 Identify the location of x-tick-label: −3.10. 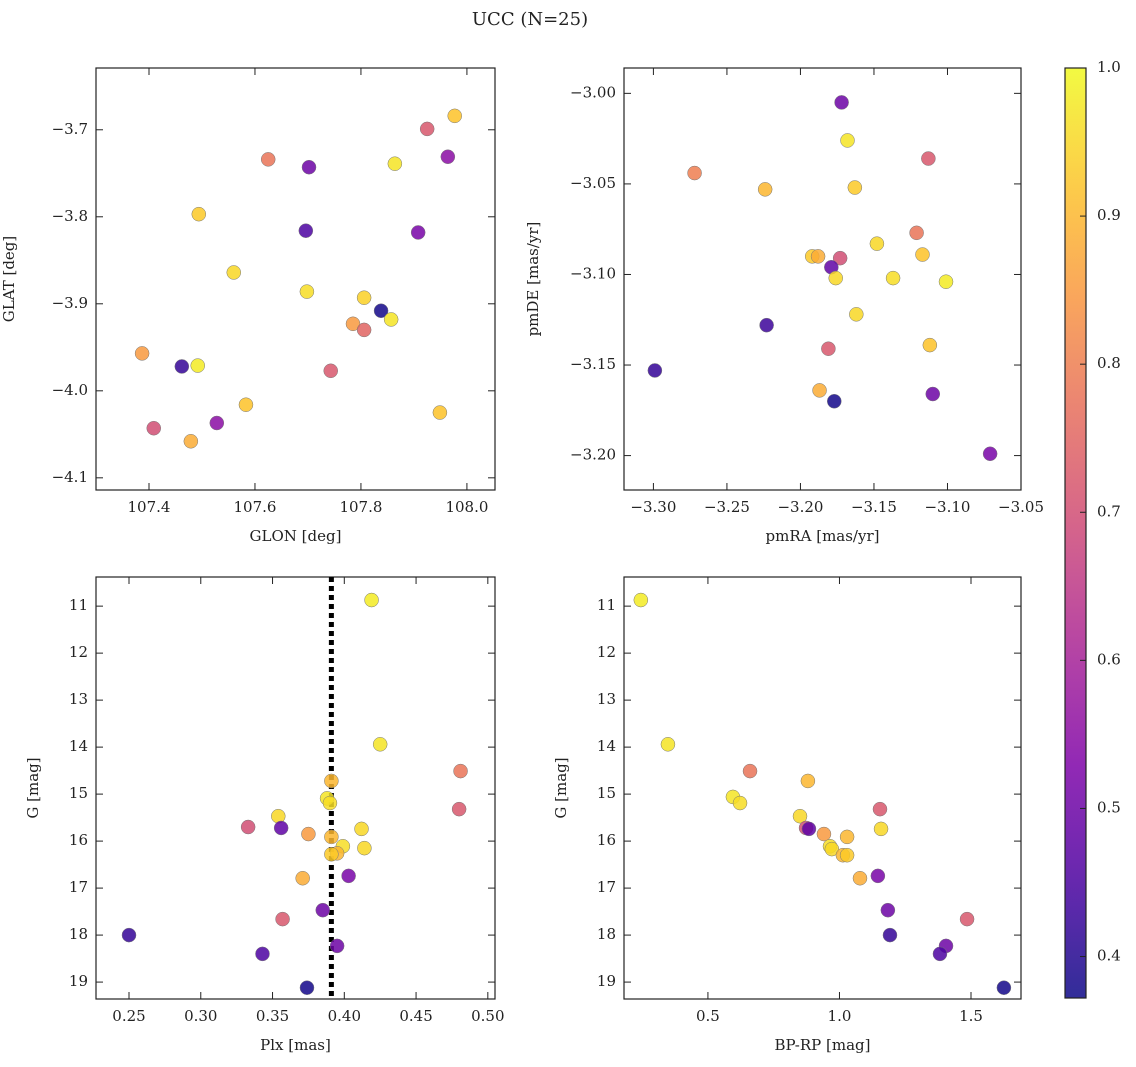
(947, 507).